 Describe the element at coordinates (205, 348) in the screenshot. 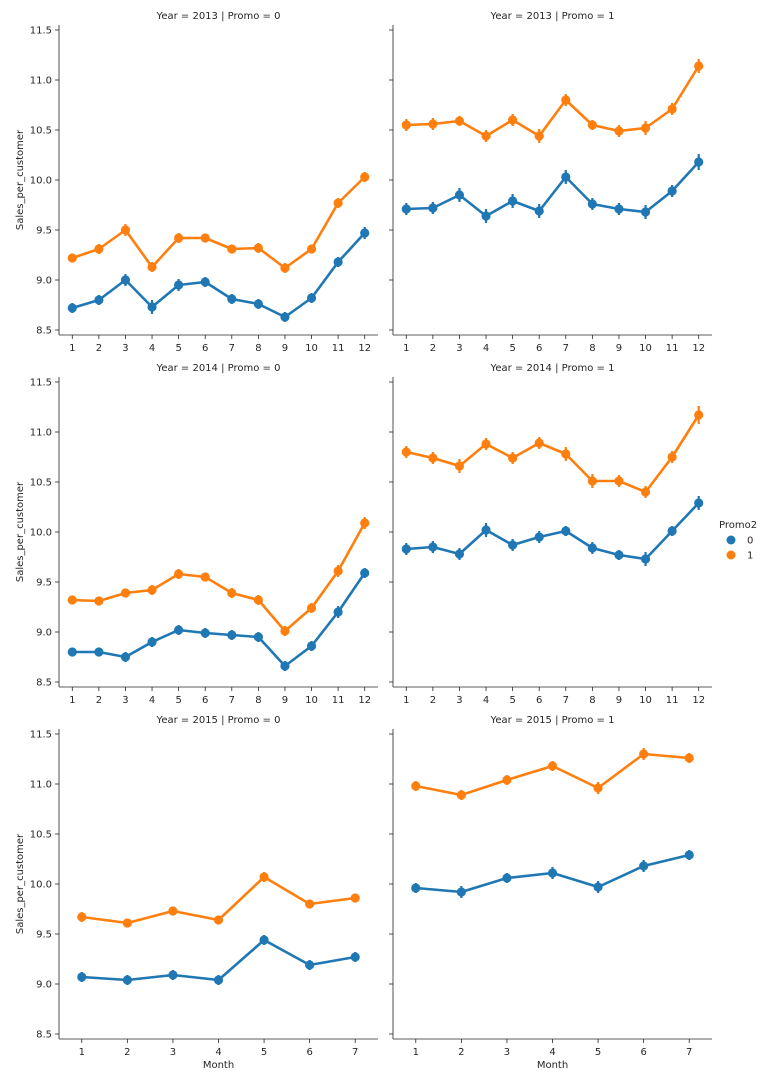

I see `x-tick-label: 6` at that location.